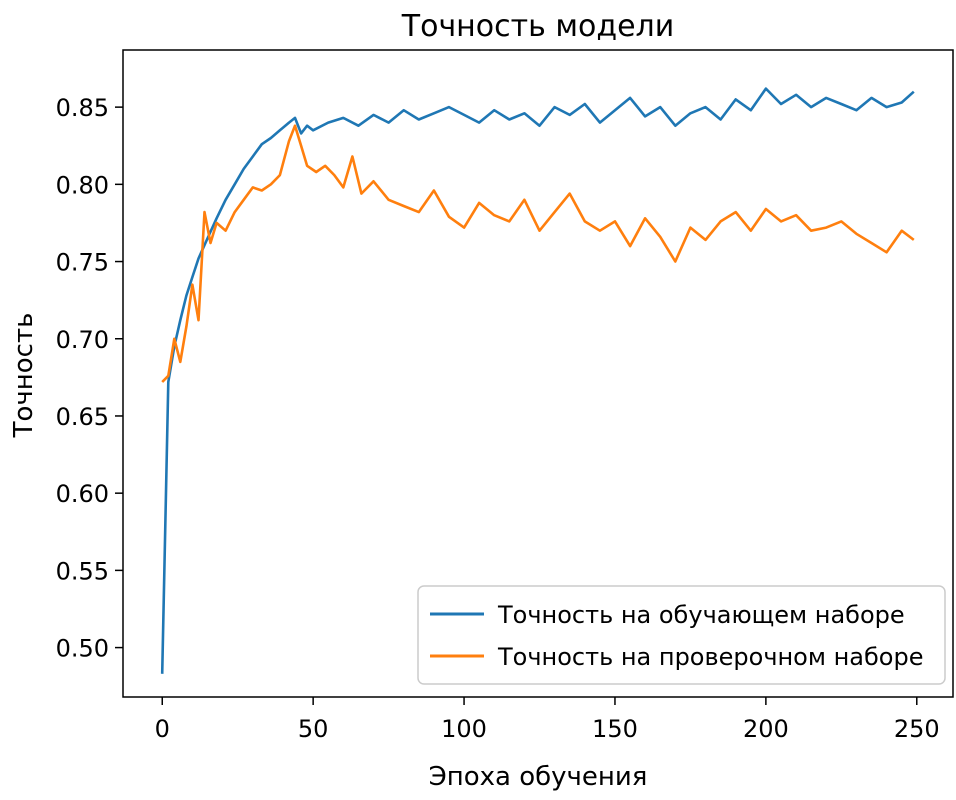 This screenshot has height=800, width=956. What do you see at coordinates (82, 571) in the screenshot?
I see `y-tick-label: 0.55` at bounding box center [82, 571].